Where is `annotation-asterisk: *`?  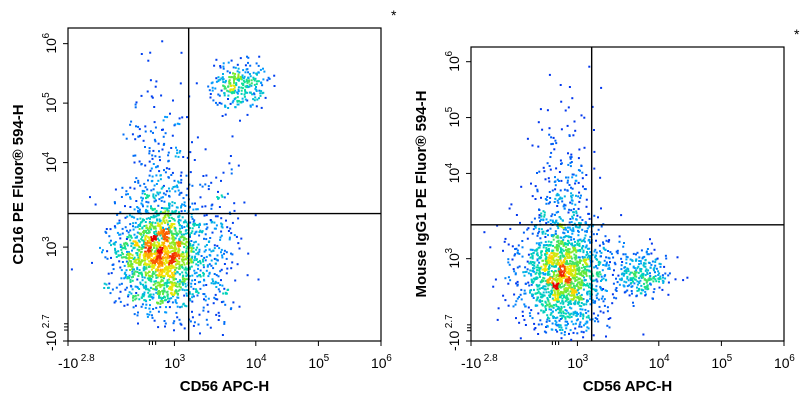 annotation-asterisk: * is located at coordinates (797, 34).